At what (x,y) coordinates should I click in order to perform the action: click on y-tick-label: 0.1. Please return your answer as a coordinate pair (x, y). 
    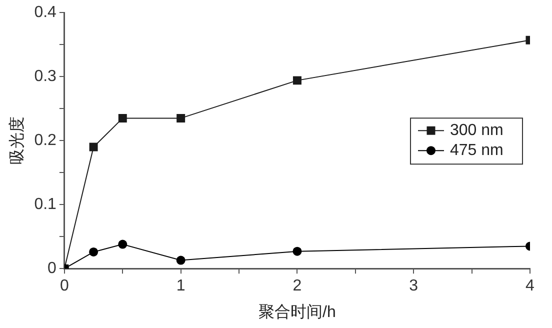
    Looking at the image, I should click on (45, 205).